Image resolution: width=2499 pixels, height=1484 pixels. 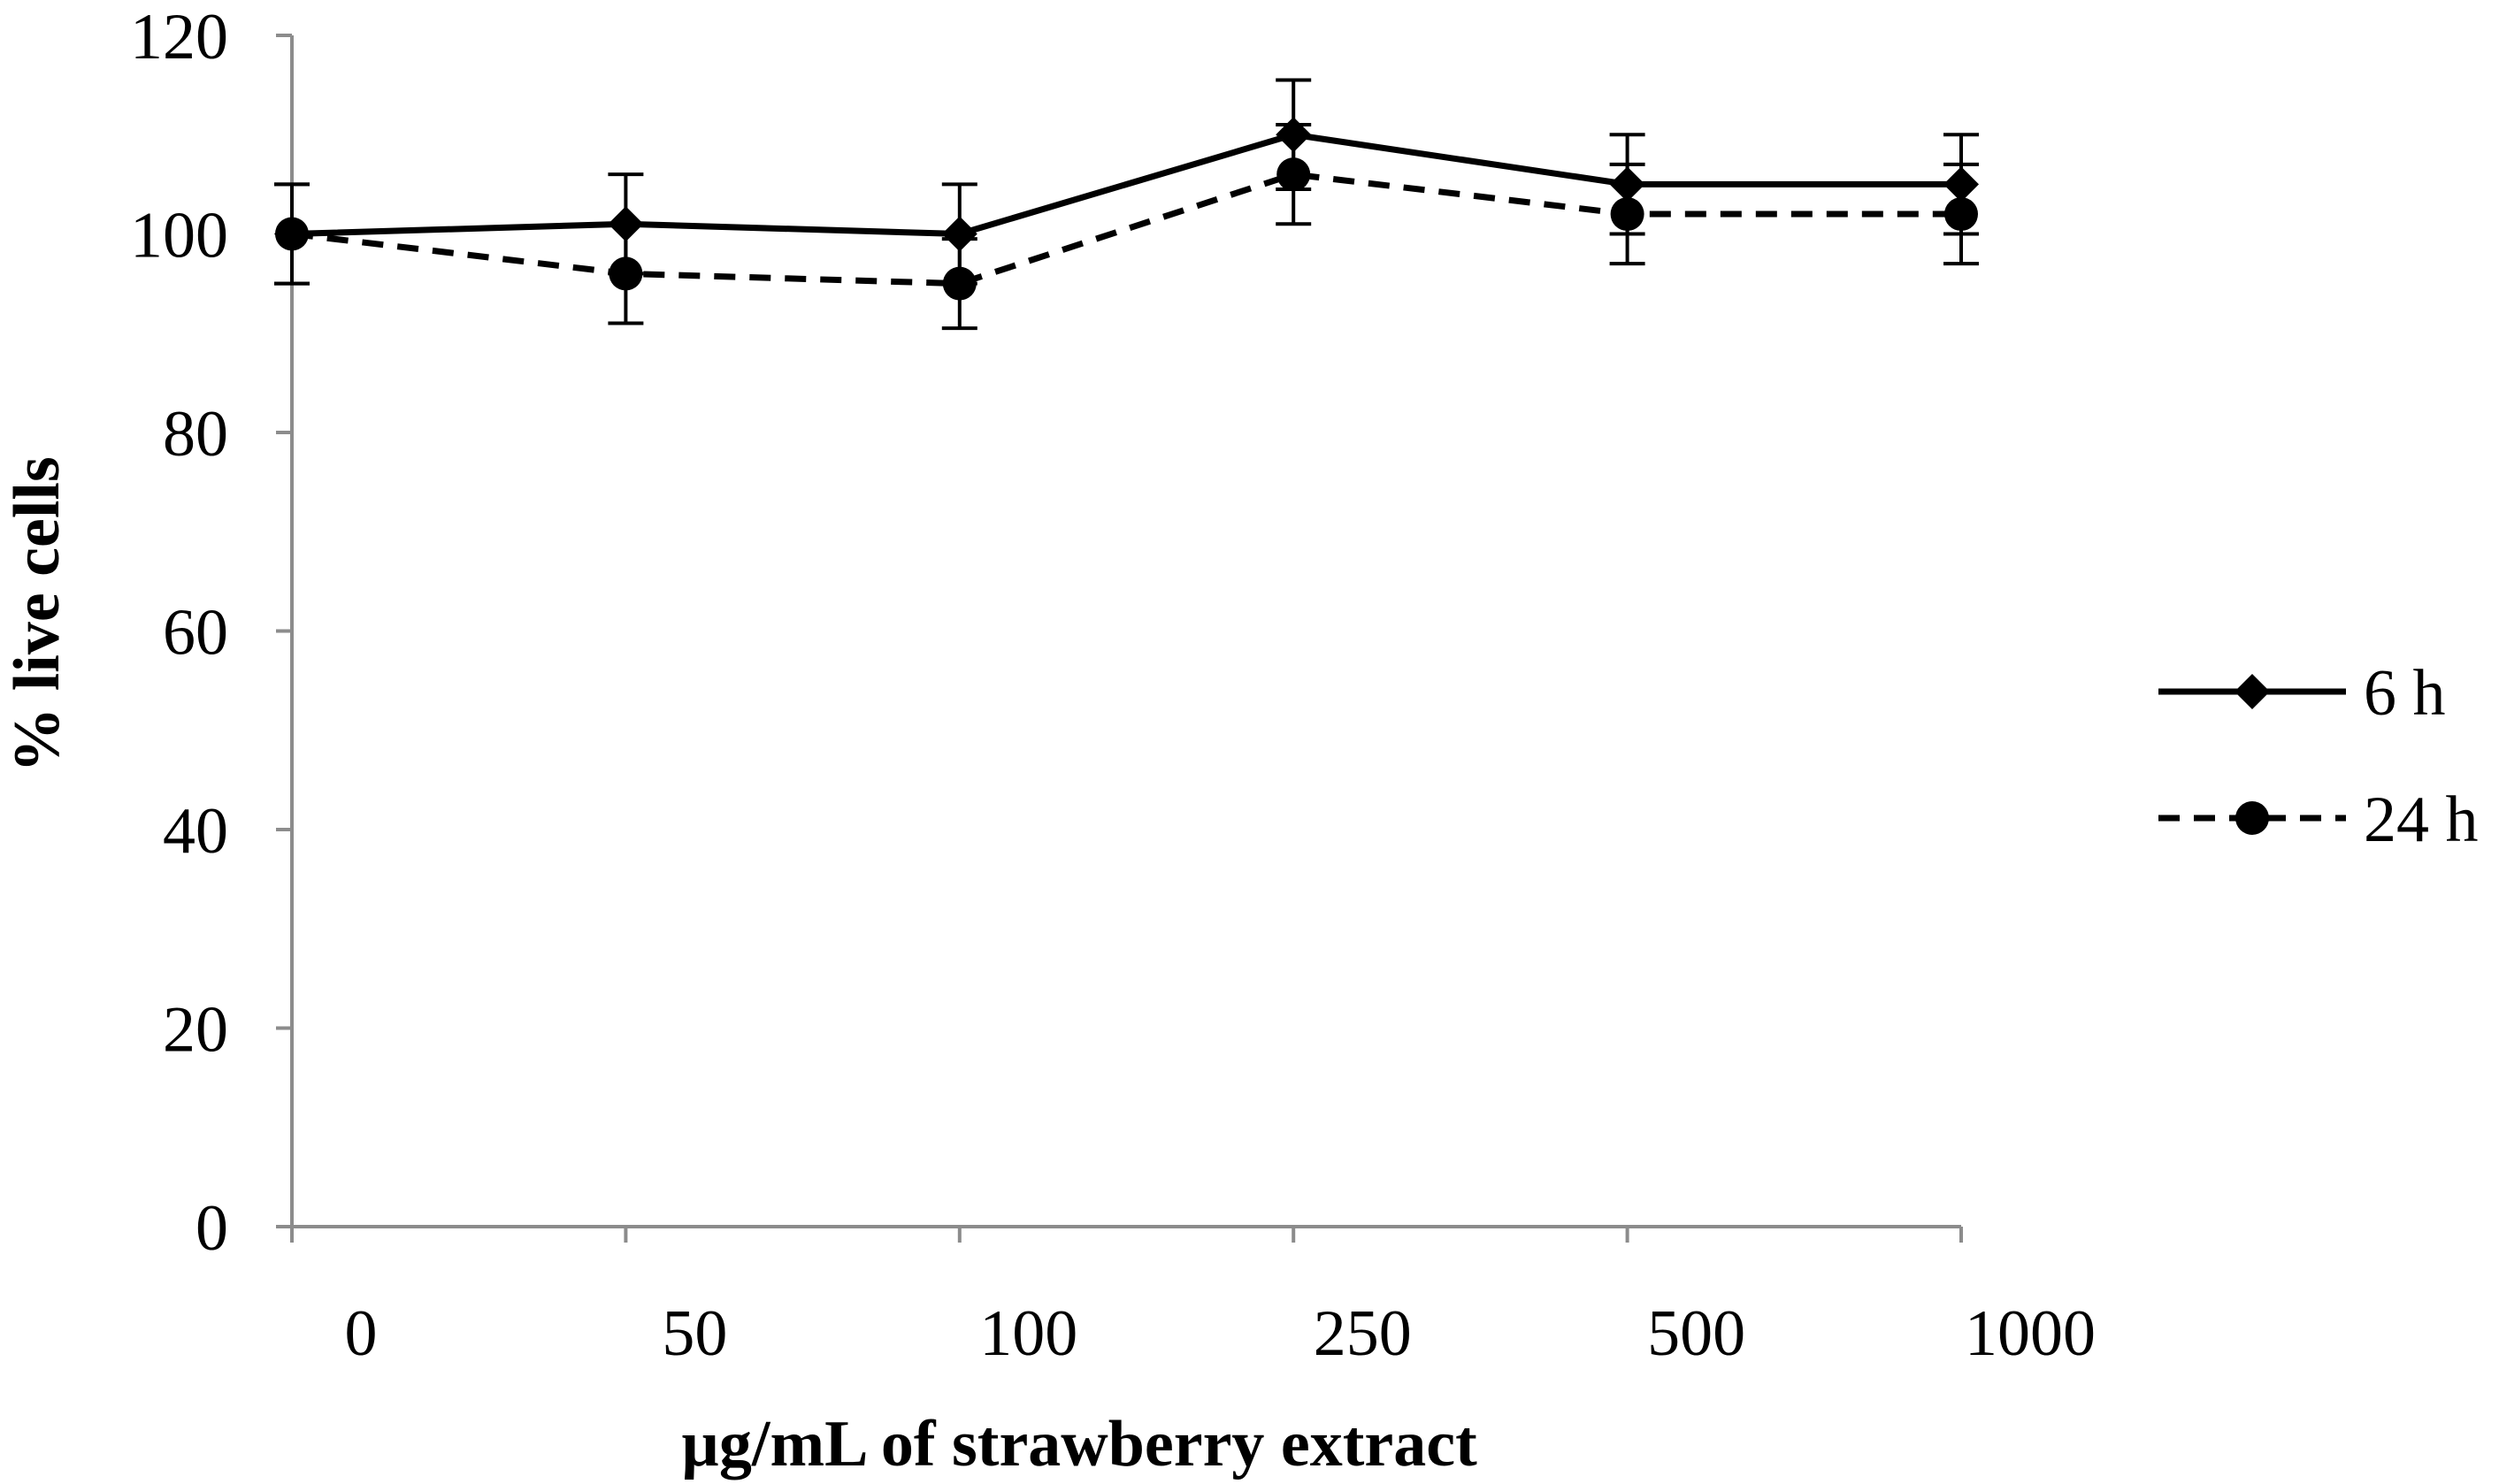 I want to click on y-tick-label: 0, so click(x=211, y=1228).